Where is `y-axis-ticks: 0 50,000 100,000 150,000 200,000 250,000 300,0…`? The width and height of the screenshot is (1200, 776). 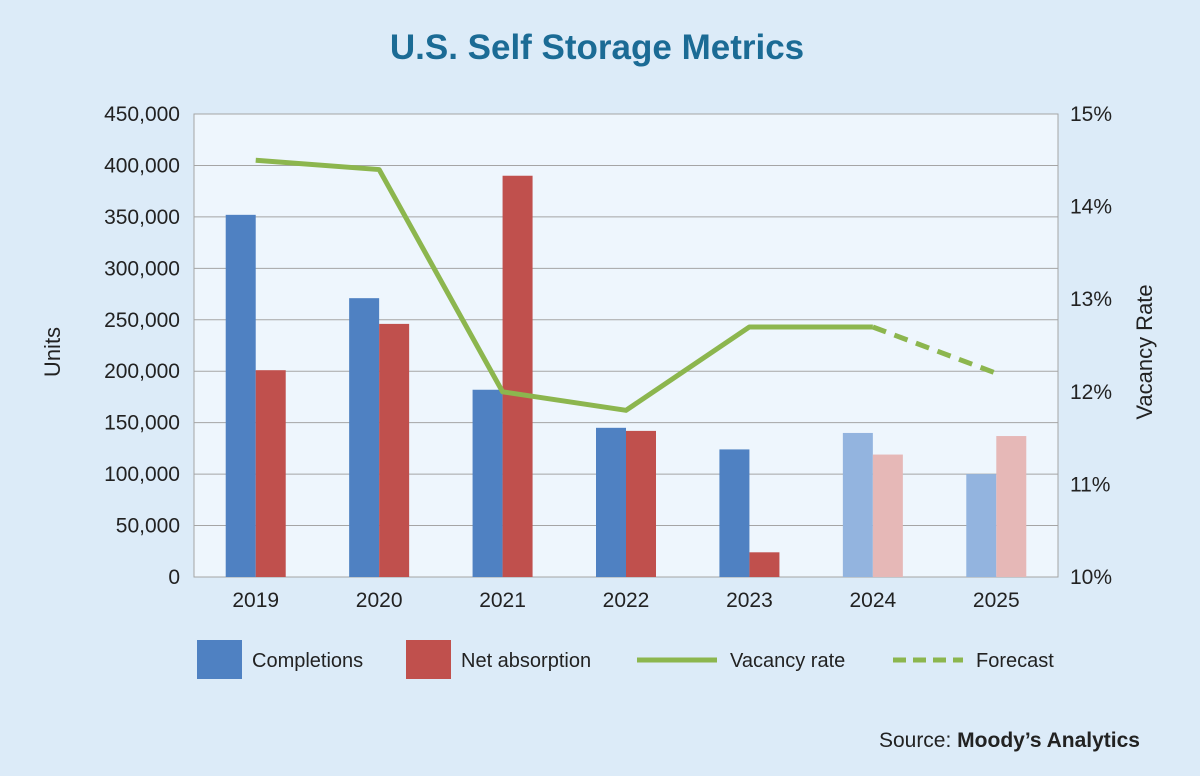 y-axis-ticks: 0 50,000 100,000 150,000 200,000 250,000 300,0… is located at coordinates (142, 346).